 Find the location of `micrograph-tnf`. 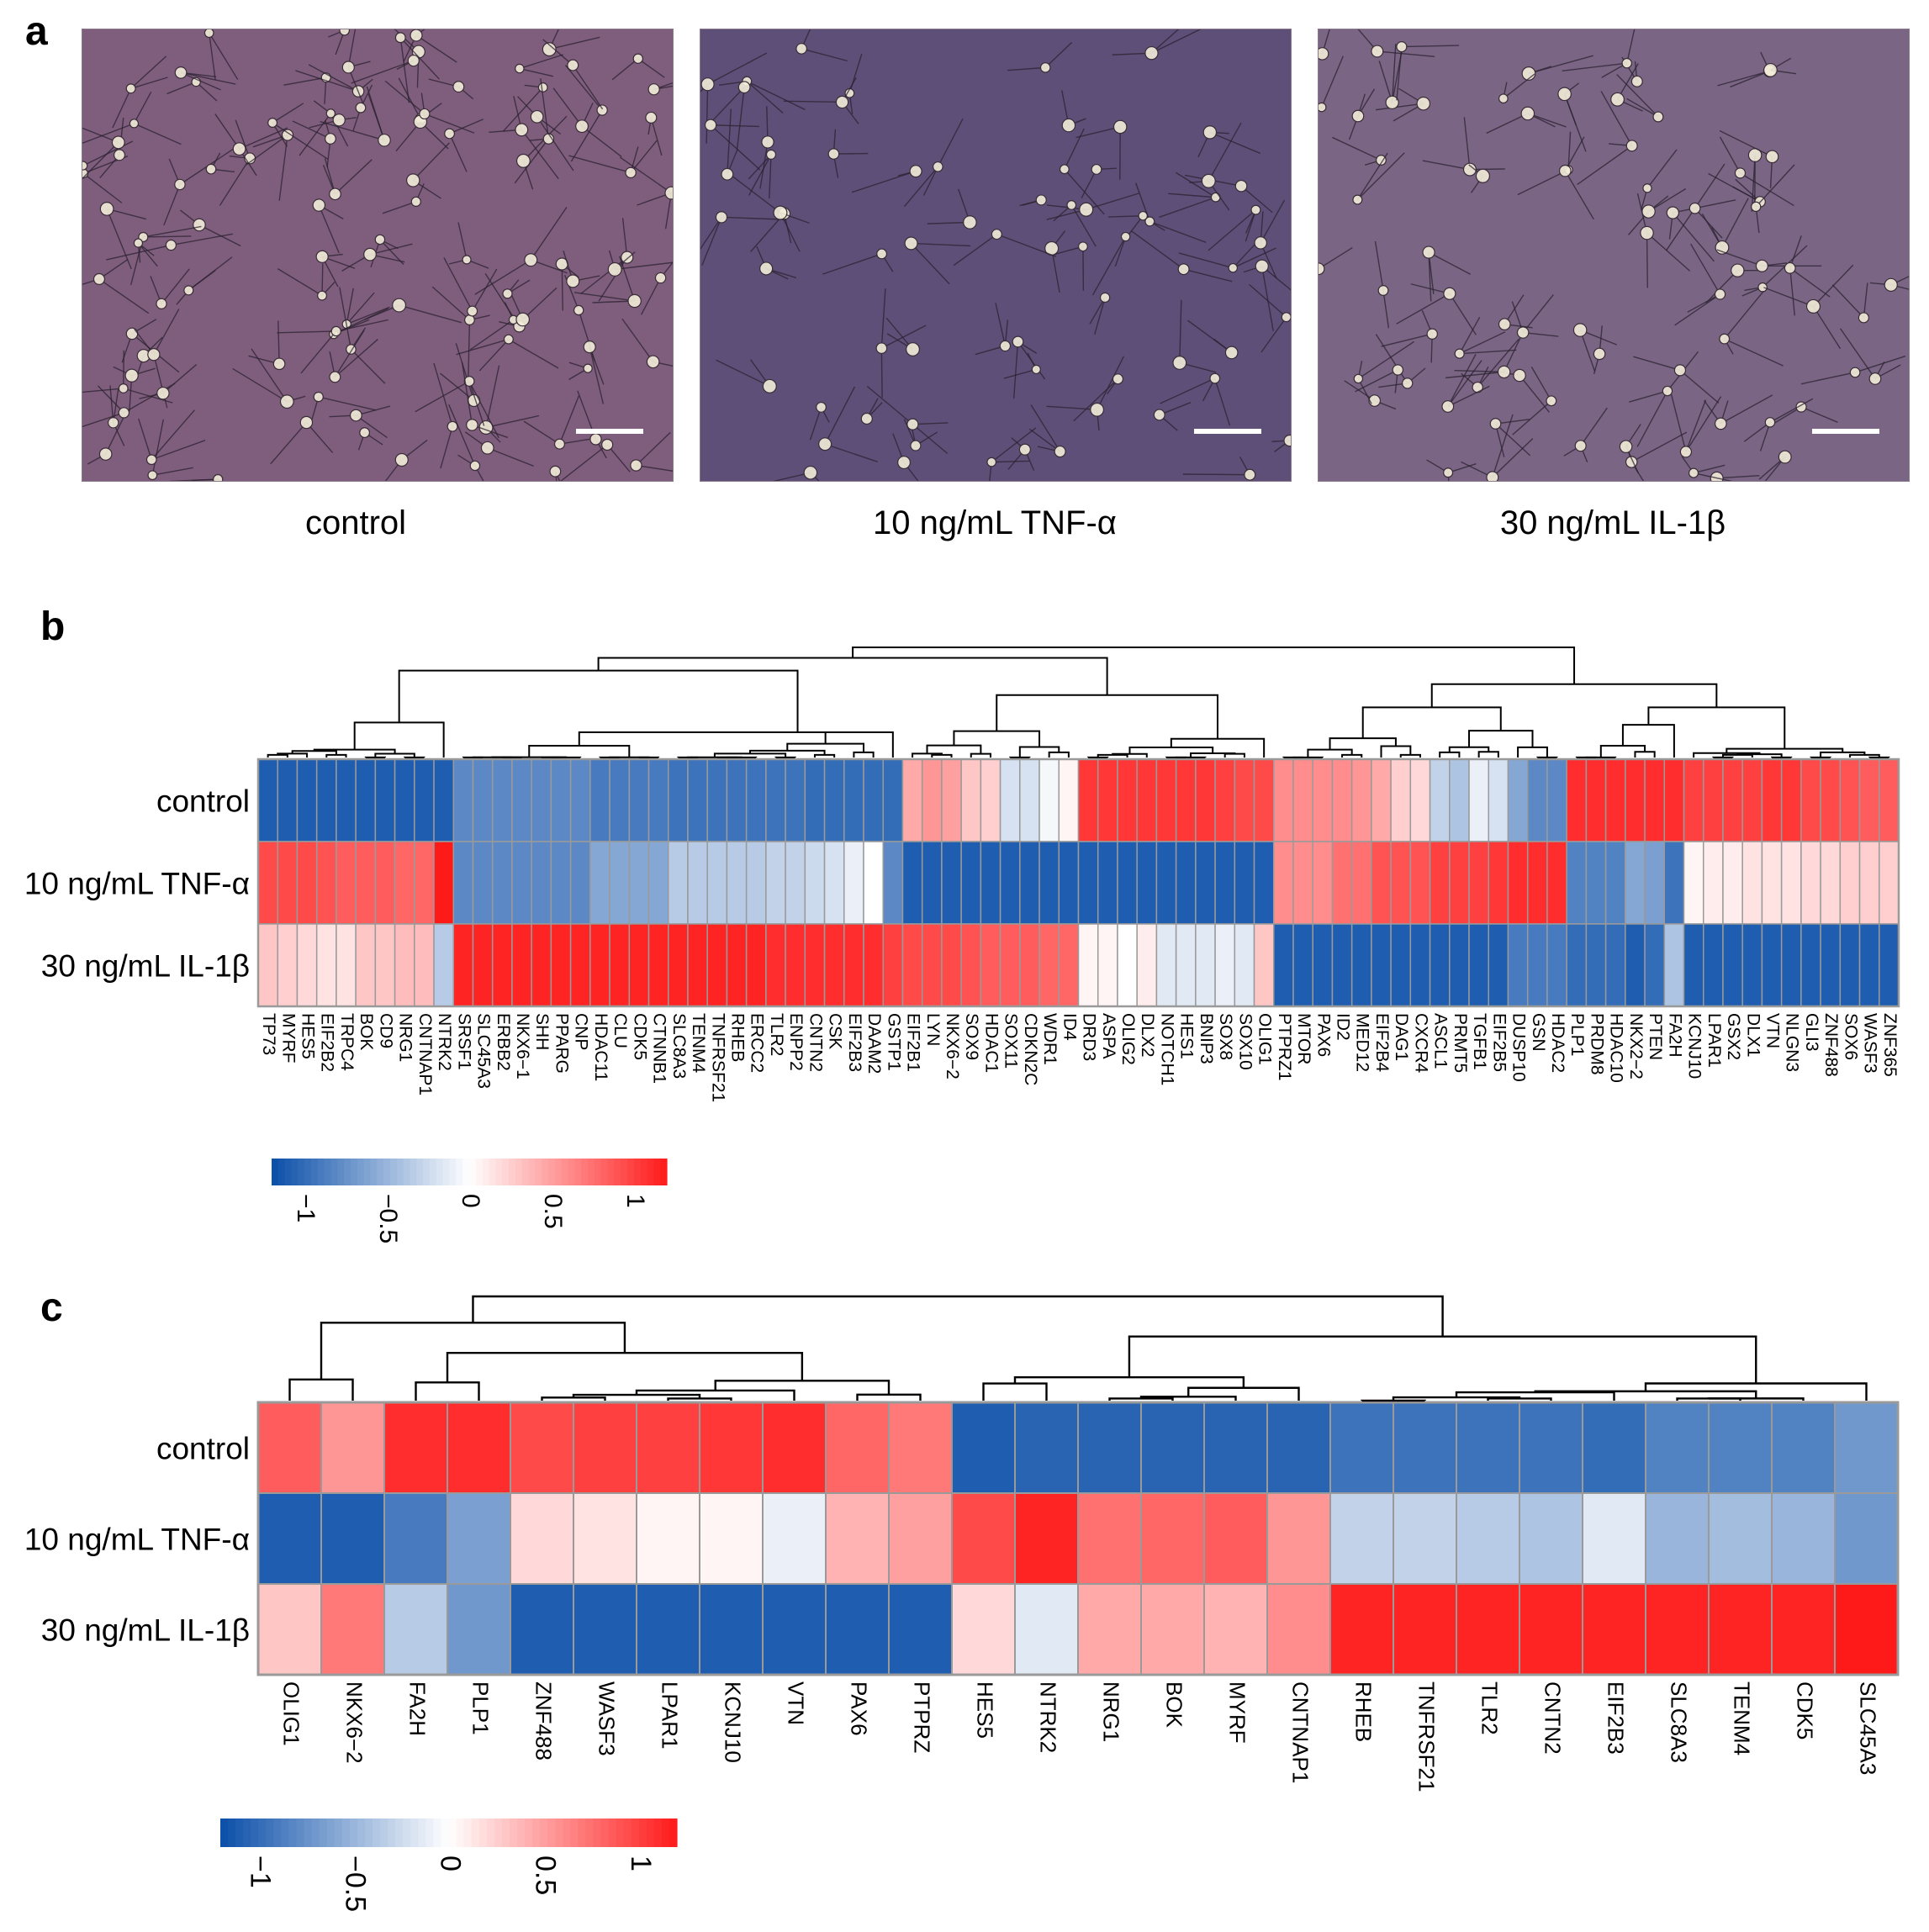

micrograph-tnf is located at coordinates (996, 255).